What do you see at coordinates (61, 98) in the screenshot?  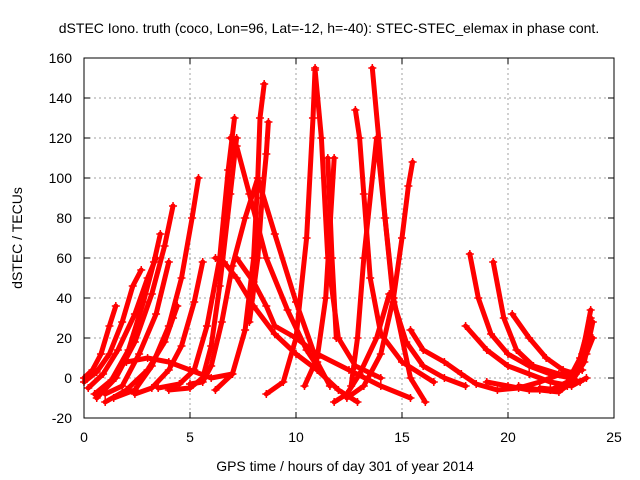 I see `y-tick-label: 140` at bounding box center [61, 98].